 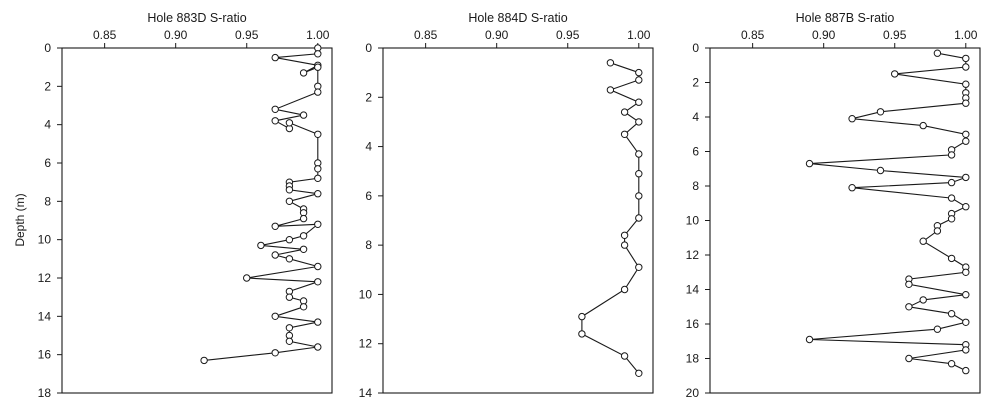 I want to click on y-tick-label: 10, so click(x=366, y=294).